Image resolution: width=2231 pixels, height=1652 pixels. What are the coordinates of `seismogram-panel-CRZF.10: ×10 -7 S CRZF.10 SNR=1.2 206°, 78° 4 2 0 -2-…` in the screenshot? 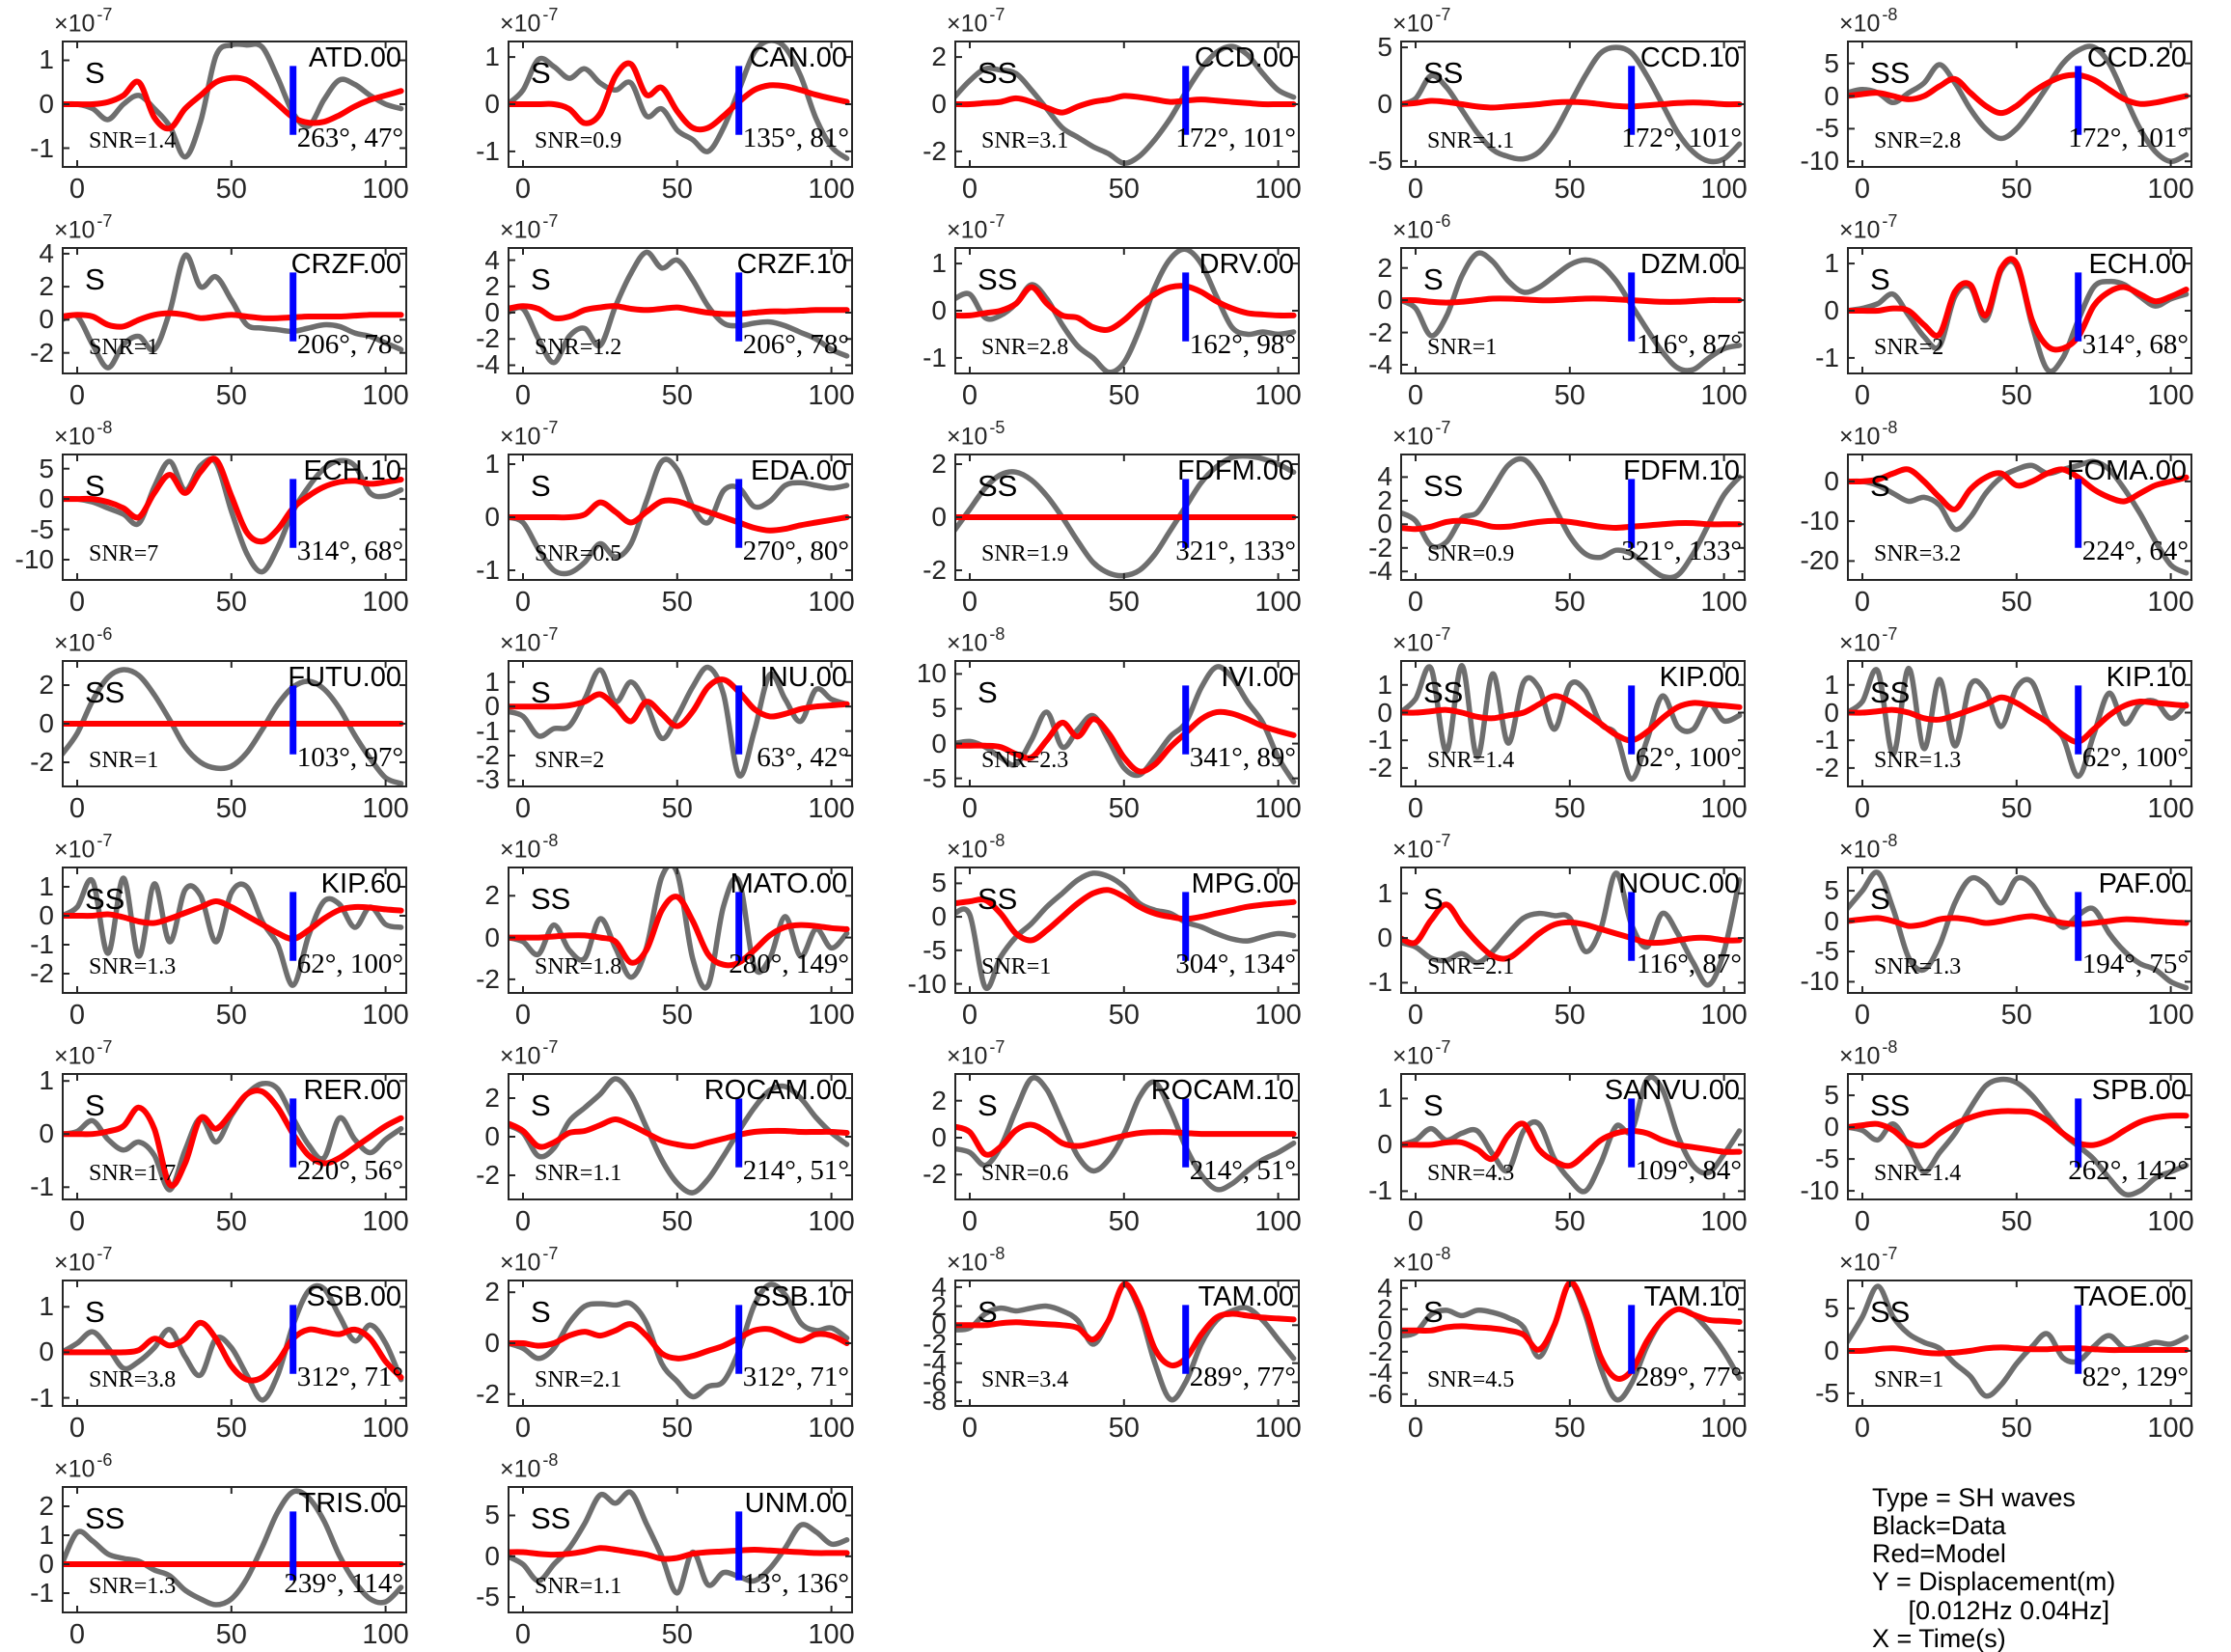 It's located at (669, 309).